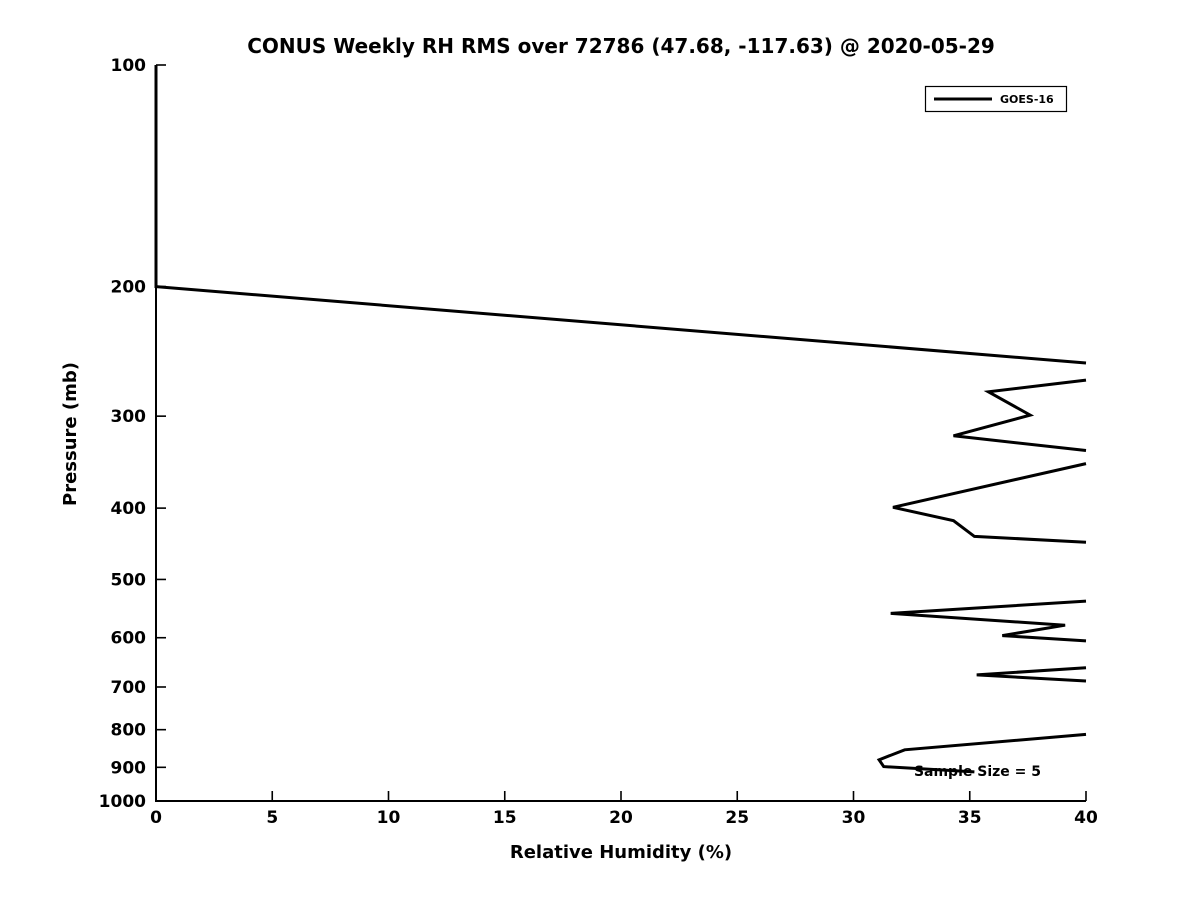 The height and width of the screenshot is (904, 1200). Describe the element at coordinates (129, 731) in the screenshot. I see `y-tick-label: 800` at that location.